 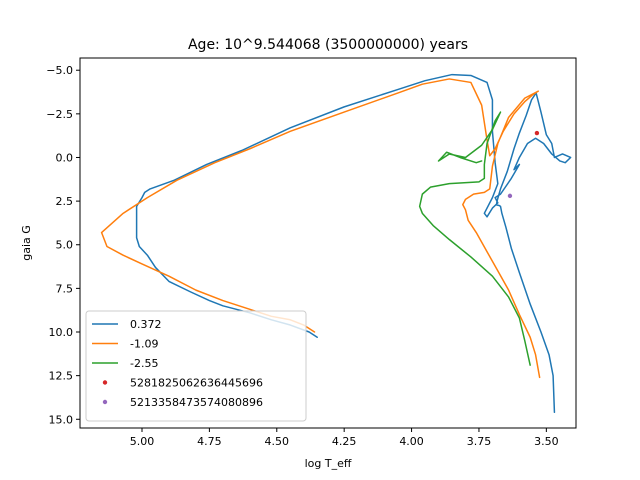 I want to click on x-axis-label: log T_eff, so click(x=328, y=463).